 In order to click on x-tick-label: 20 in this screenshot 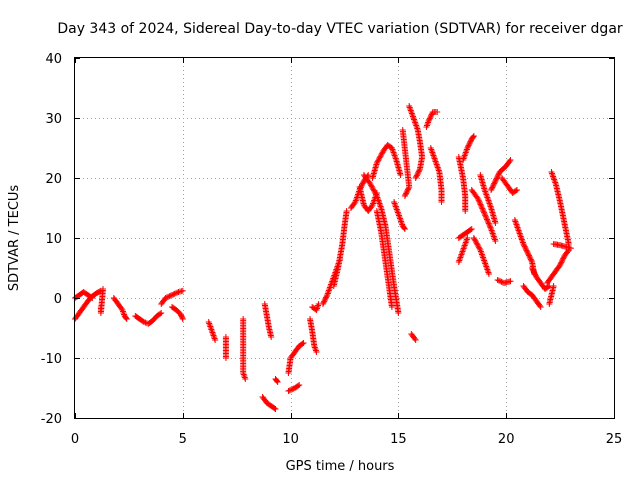, I will do `click(506, 439)`.